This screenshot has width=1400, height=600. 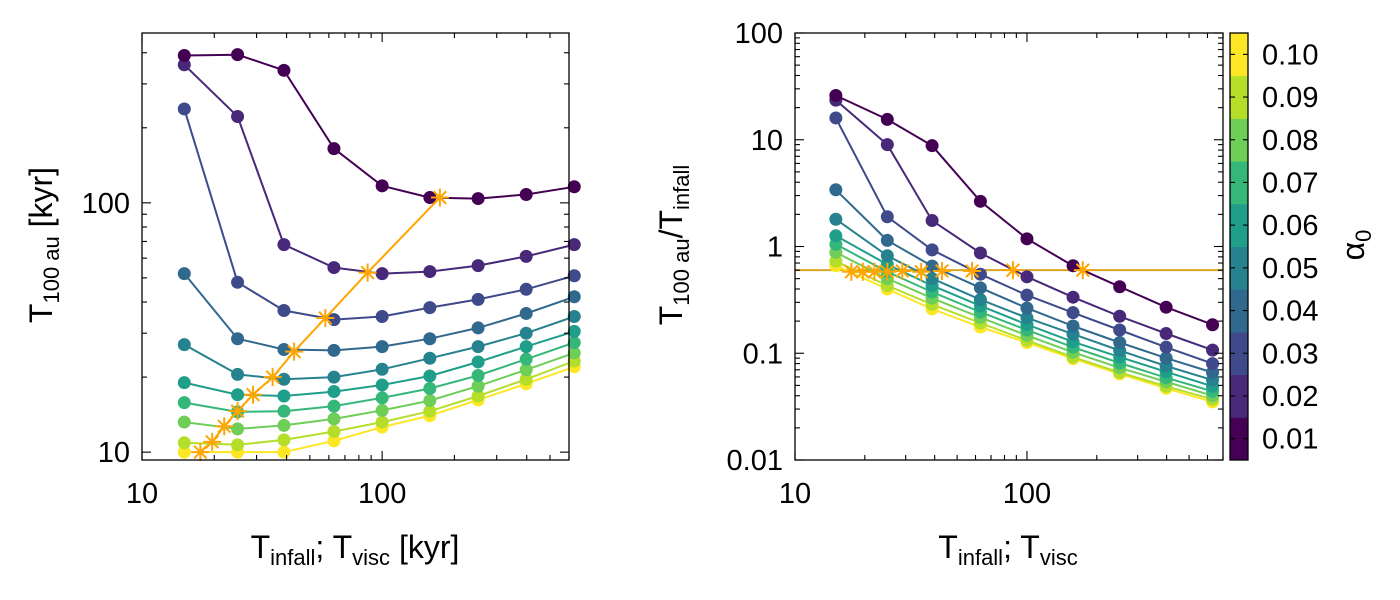 What do you see at coordinates (1290, 226) in the screenshot?
I see `colorbar-tick-label: 0.06` at bounding box center [1290, 226].